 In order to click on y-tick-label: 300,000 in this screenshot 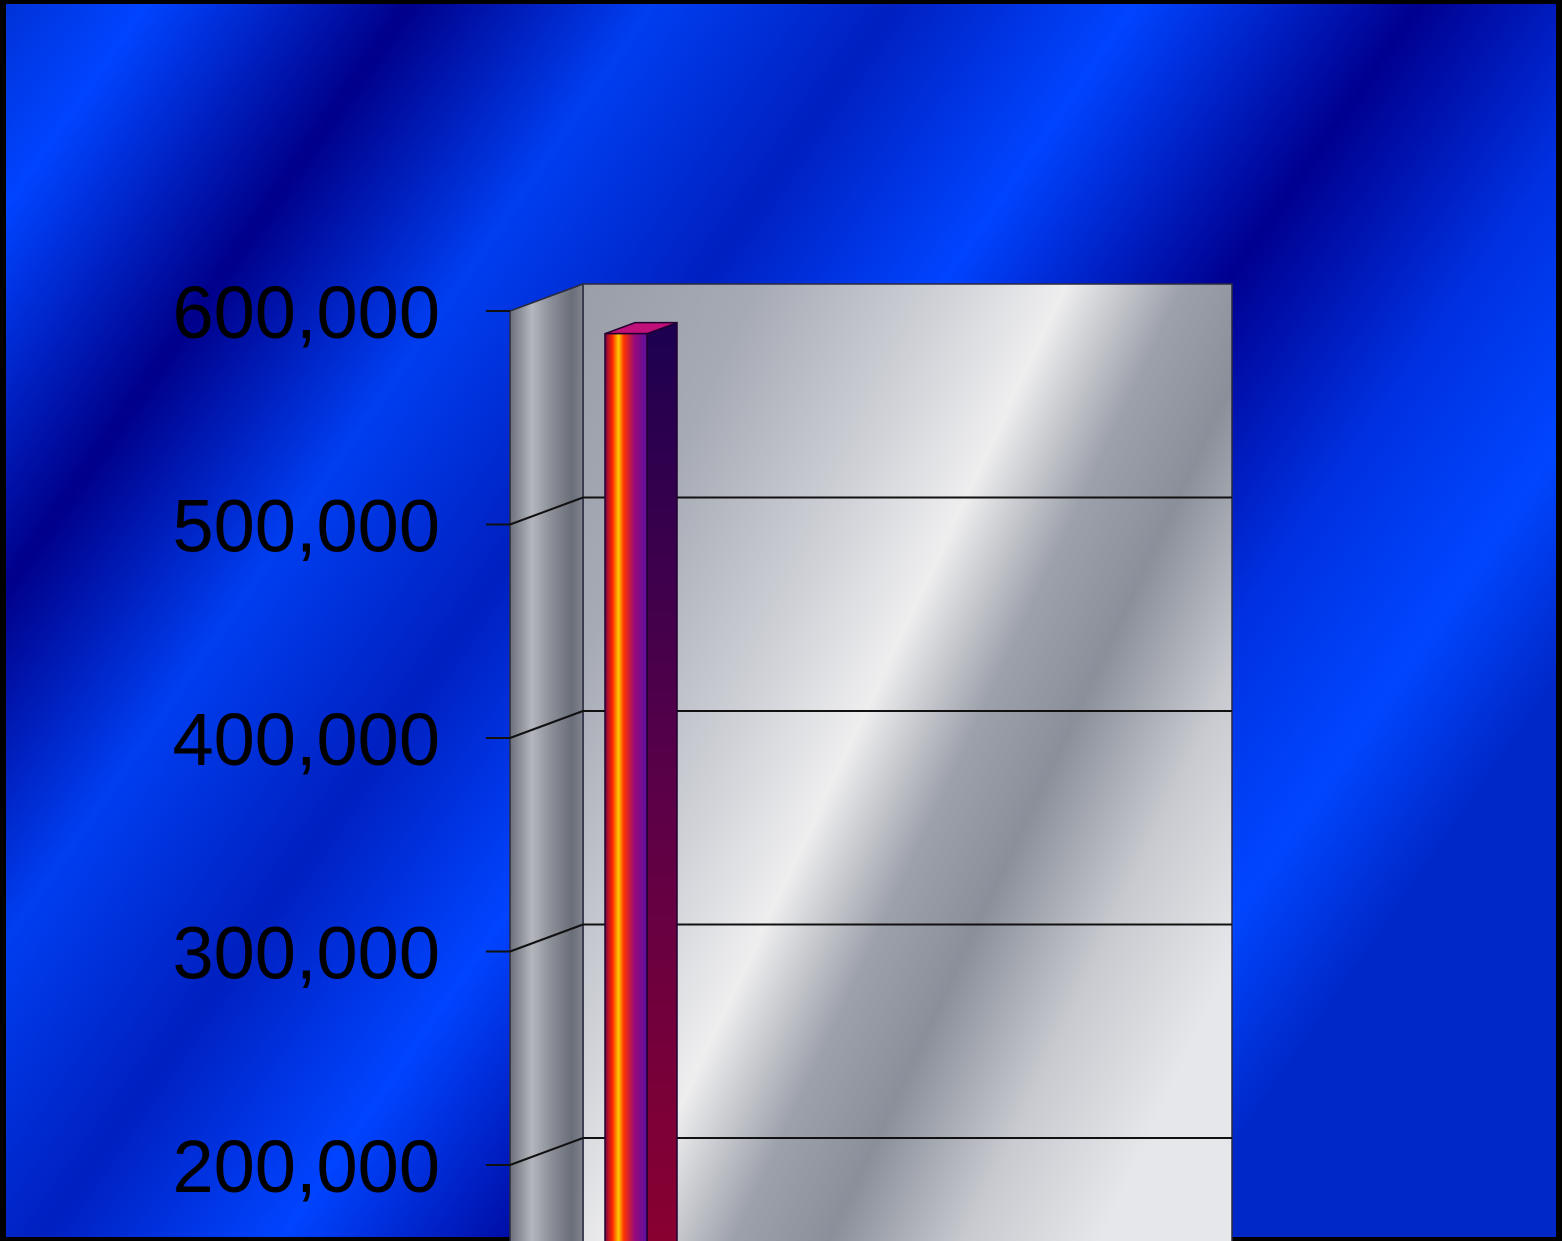, I will do `click(307, 953)`.